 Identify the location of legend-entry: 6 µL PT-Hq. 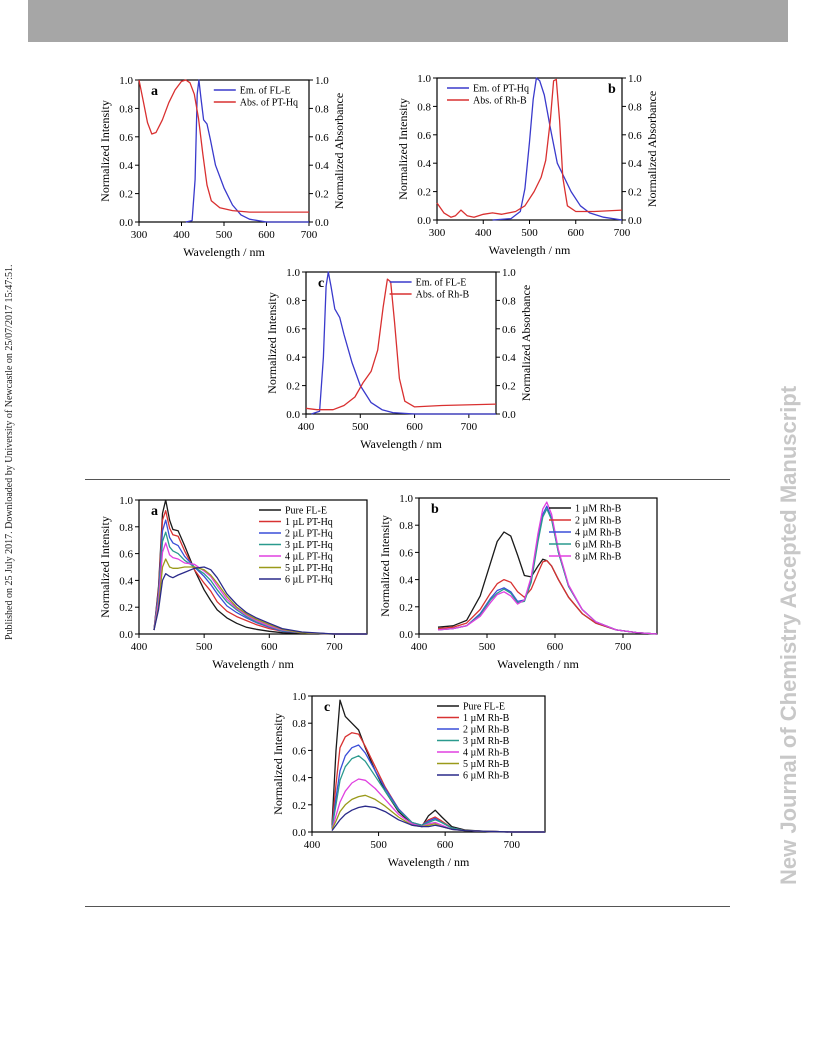
(309, 580).